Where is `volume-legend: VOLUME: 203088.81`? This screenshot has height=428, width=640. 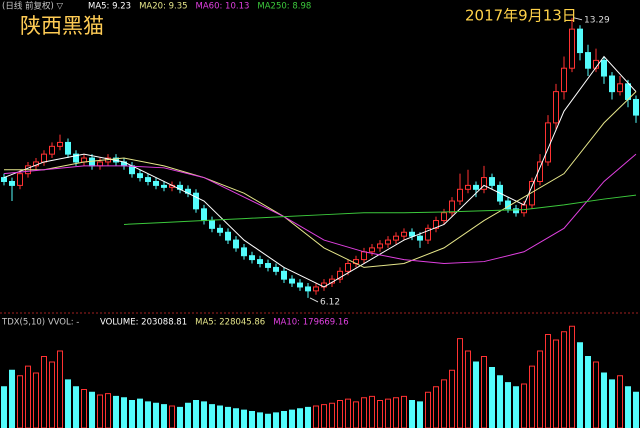
volume-legend: VOLUME: 203088.81 is located at coordinates (143, 323).